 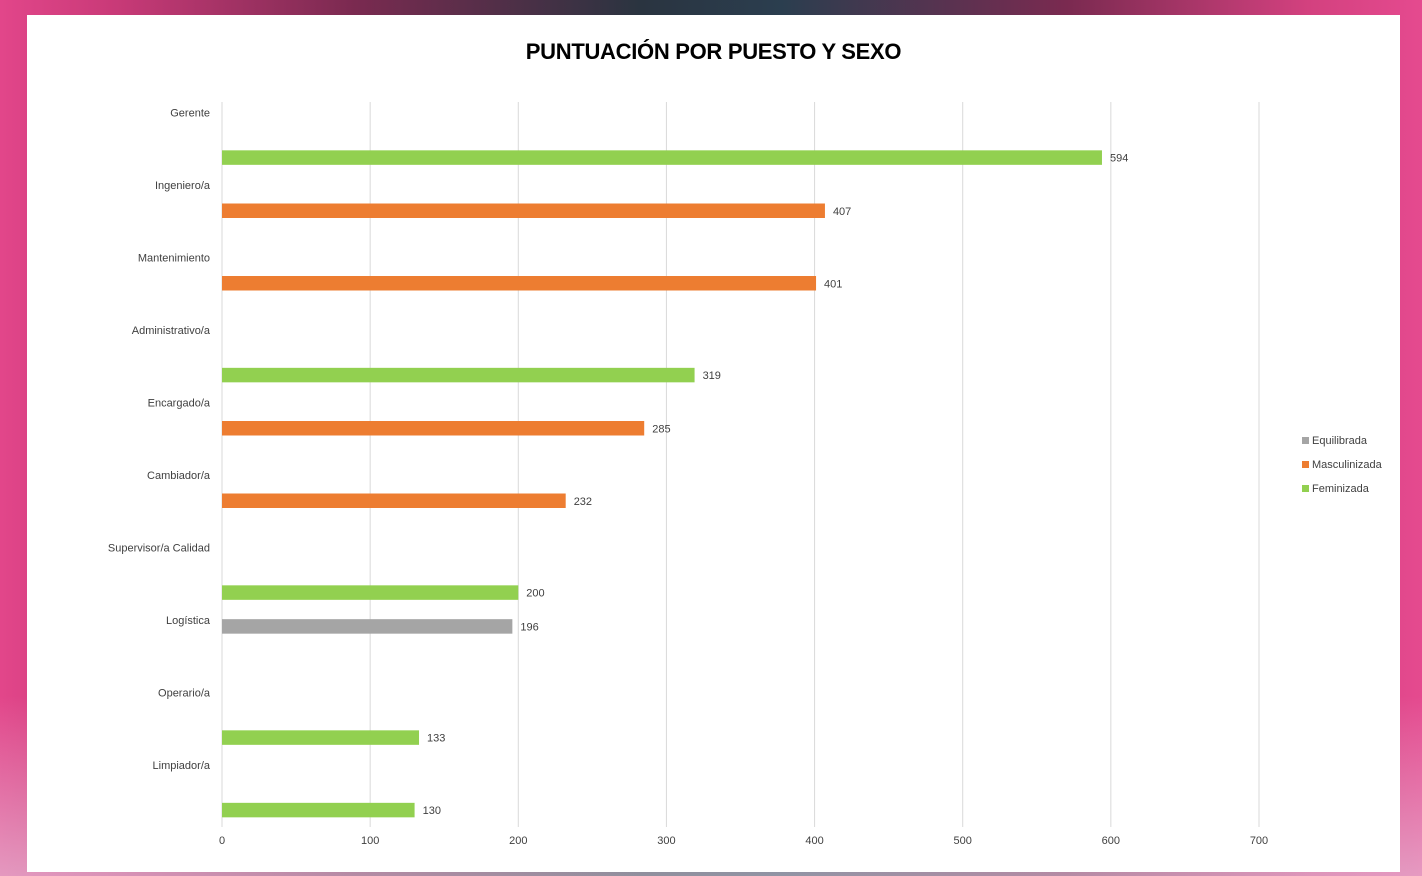 I want to click on data-label: 200, so click(x=535, y=594).